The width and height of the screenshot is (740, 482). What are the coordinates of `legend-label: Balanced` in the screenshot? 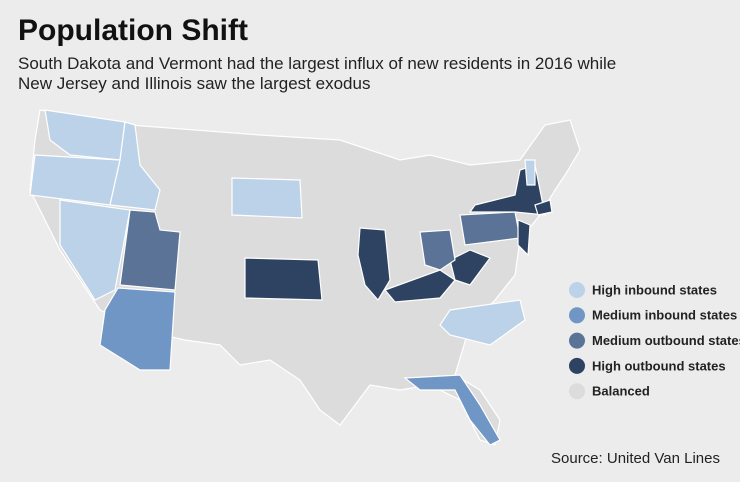 It's located at (621, 391).